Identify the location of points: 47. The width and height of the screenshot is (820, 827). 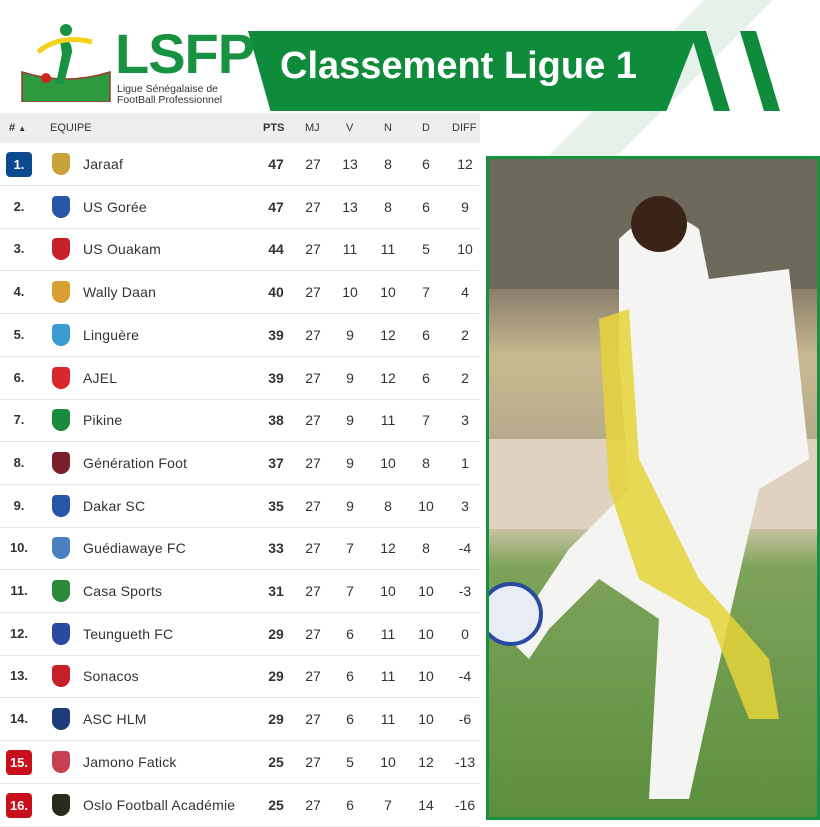
(276, 206).